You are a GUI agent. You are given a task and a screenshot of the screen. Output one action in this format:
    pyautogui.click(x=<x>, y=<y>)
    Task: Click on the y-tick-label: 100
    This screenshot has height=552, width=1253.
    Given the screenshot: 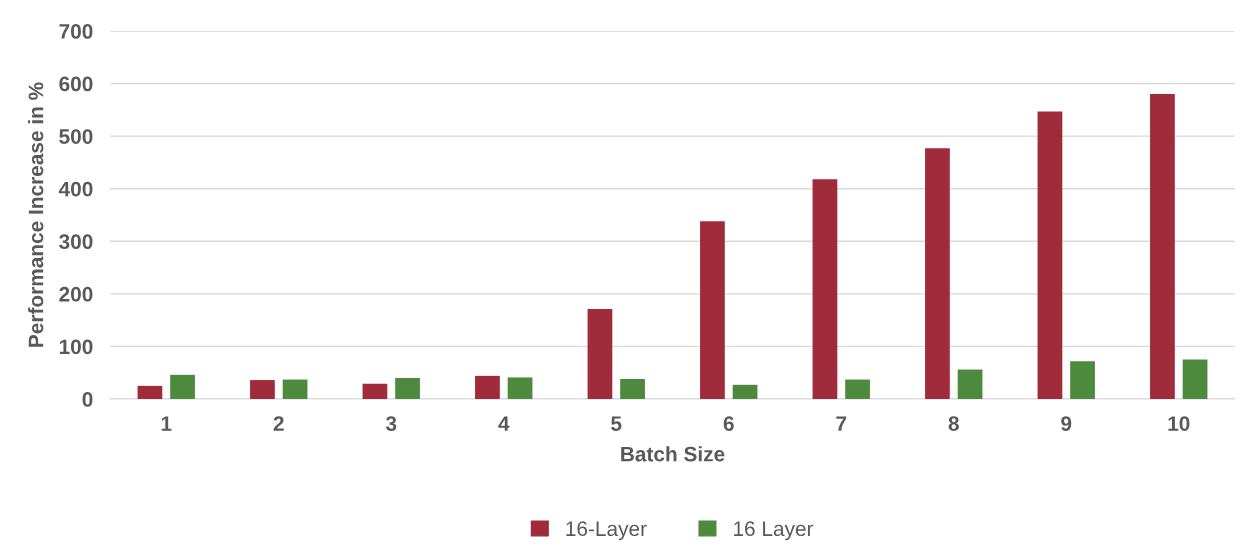 What is the action you would take?
    pyautogui.click(x=76, y=347)
    